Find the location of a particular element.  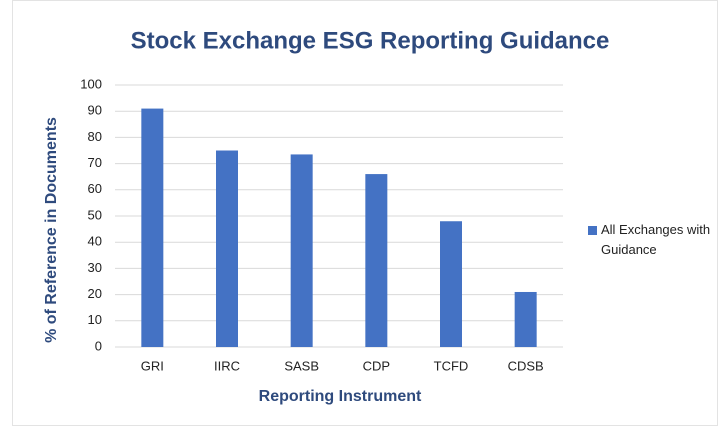

y-tick-label: 80 is located at coordinates (95, 136).